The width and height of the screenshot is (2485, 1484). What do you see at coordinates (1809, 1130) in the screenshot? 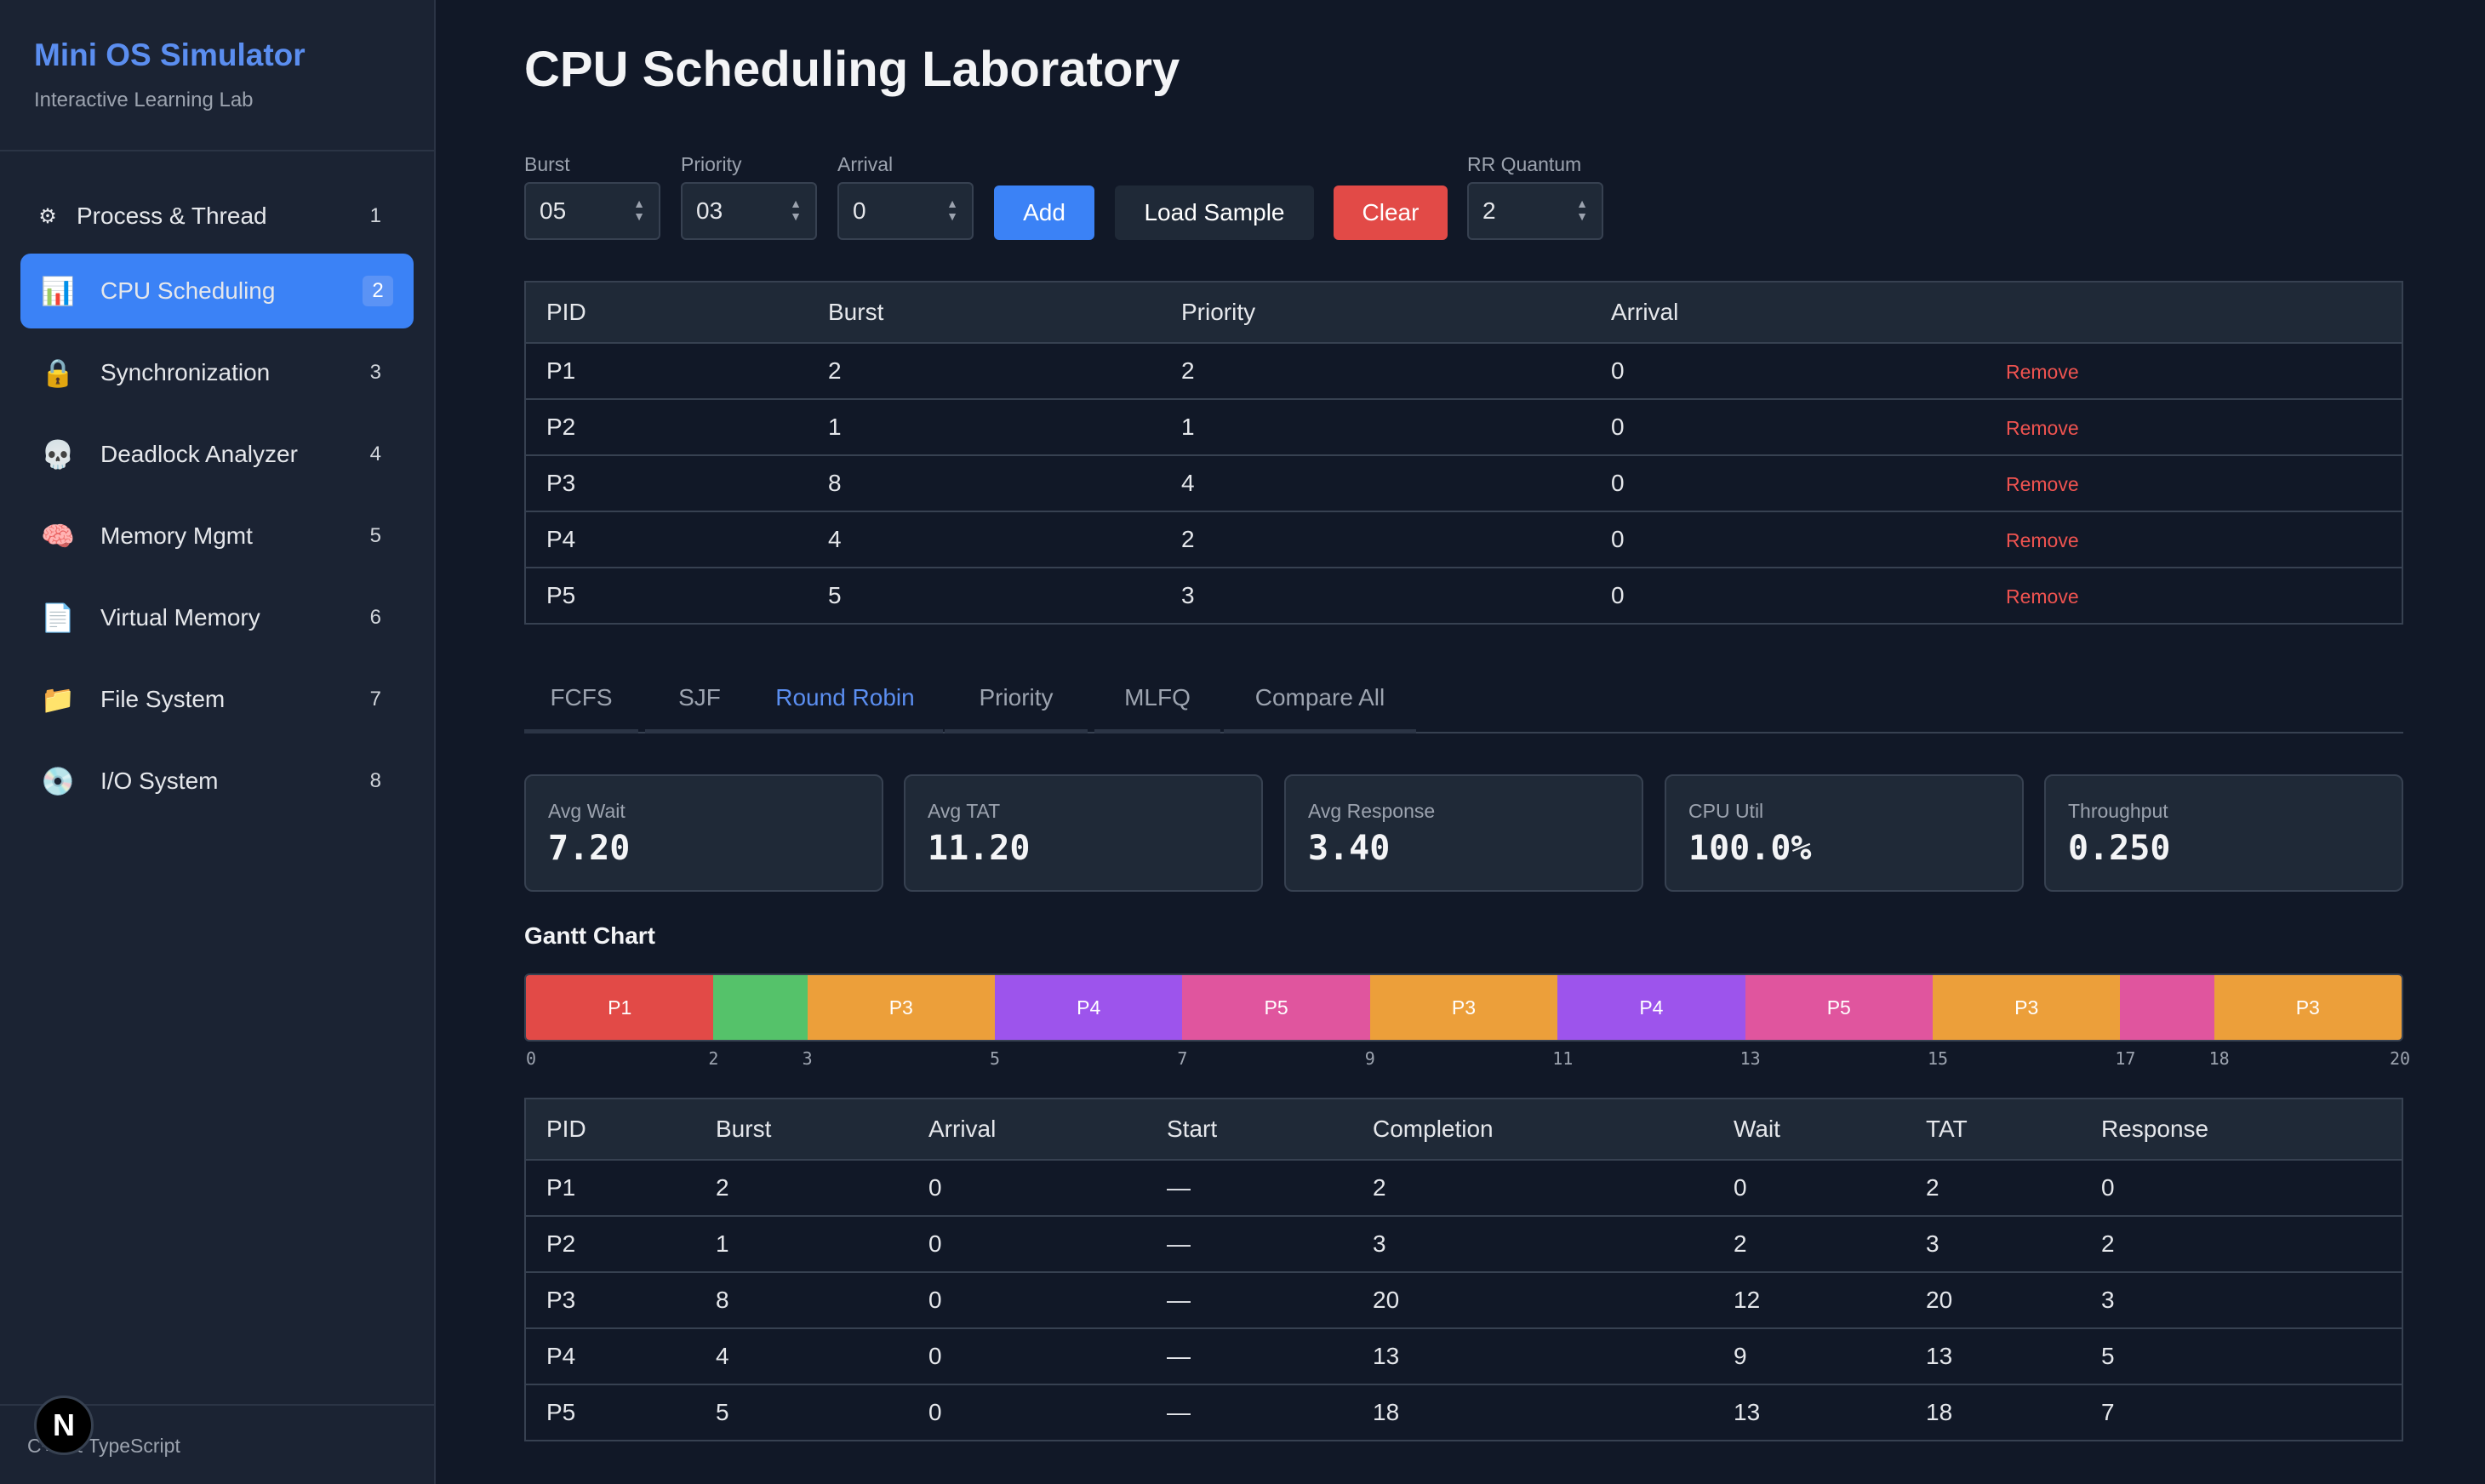
I see `column-header-wait: Wait` at bounding box center [1809, 1130].